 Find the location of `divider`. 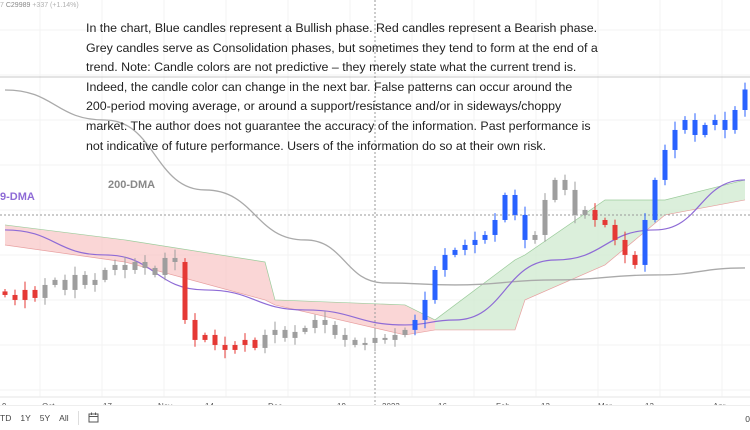

divider is located at coordinates (78, 418).